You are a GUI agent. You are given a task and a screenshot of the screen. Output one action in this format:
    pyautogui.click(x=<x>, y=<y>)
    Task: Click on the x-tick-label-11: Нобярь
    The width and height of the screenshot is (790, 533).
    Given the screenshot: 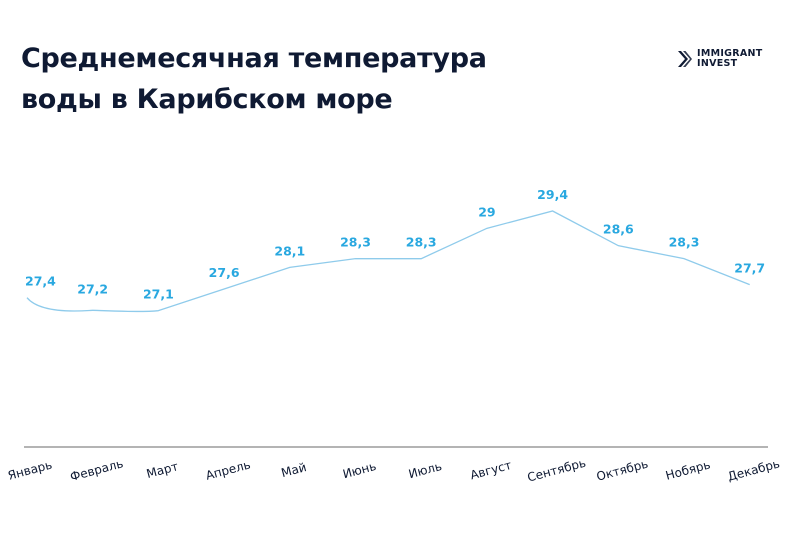 What is the action you would take?
    pyautogui.click(x=688, y=469)
    